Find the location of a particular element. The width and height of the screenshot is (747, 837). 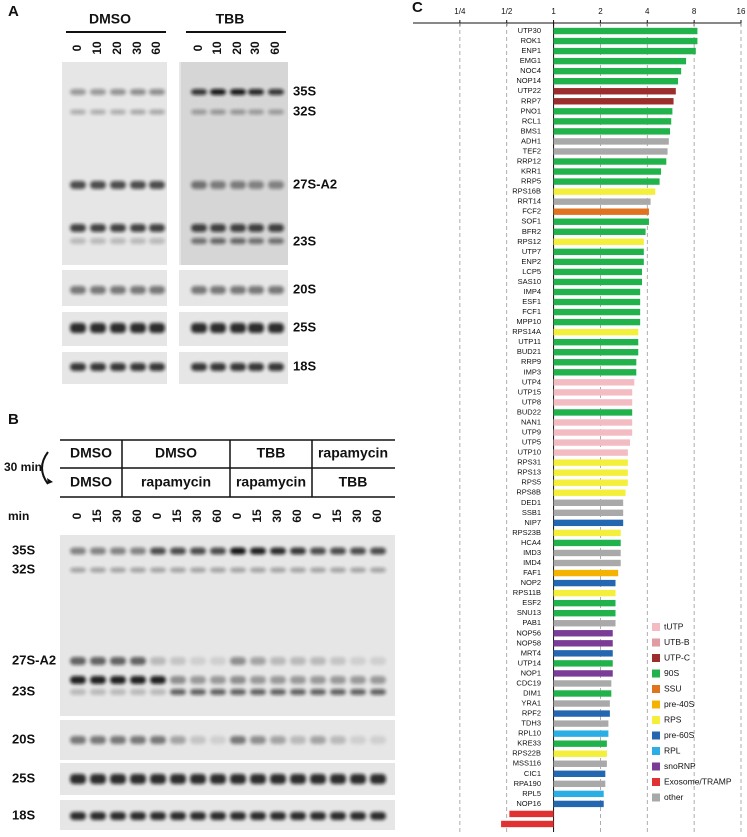

x-tick-label: 2 is located at coordinates (600, 11).